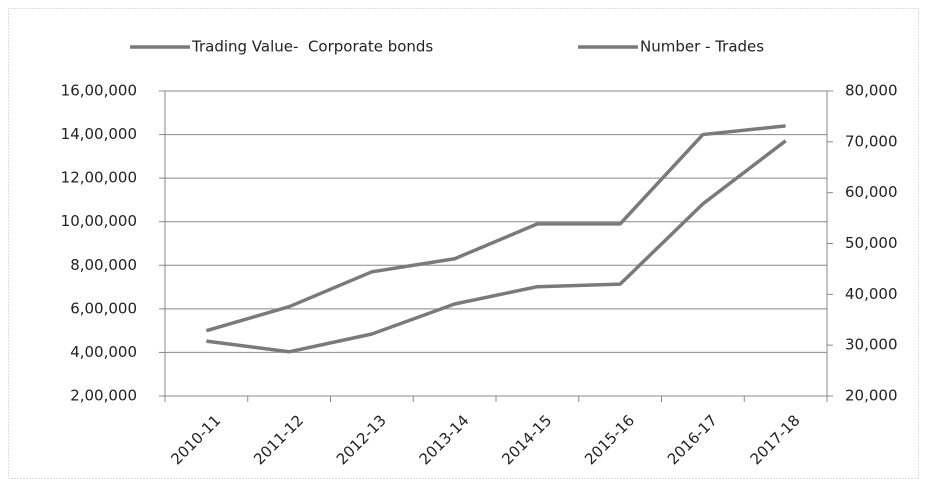 The width and height of the screenshot is (927, 479). What do you see at coordinates (103, 308) in the screenshot?
I see `y-tick-label: 6,00,000` at bounding box center [103, 308].